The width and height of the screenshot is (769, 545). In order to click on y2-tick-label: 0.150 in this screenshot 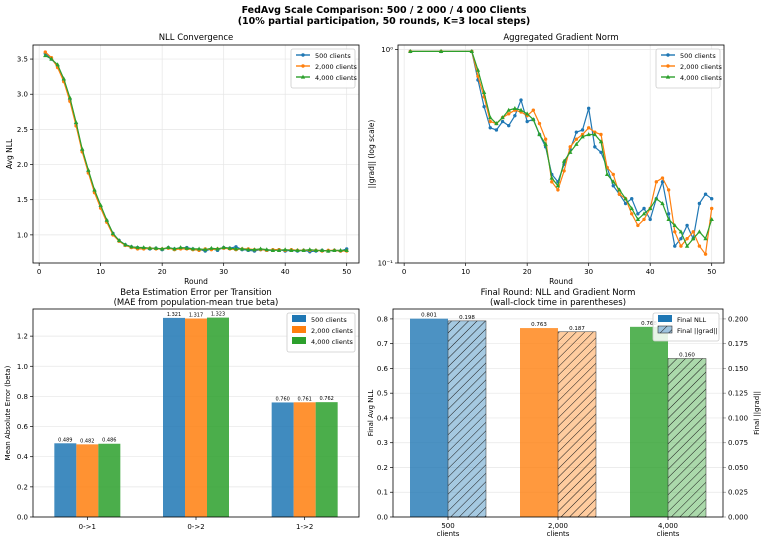, I will do `click(738, 369)`.